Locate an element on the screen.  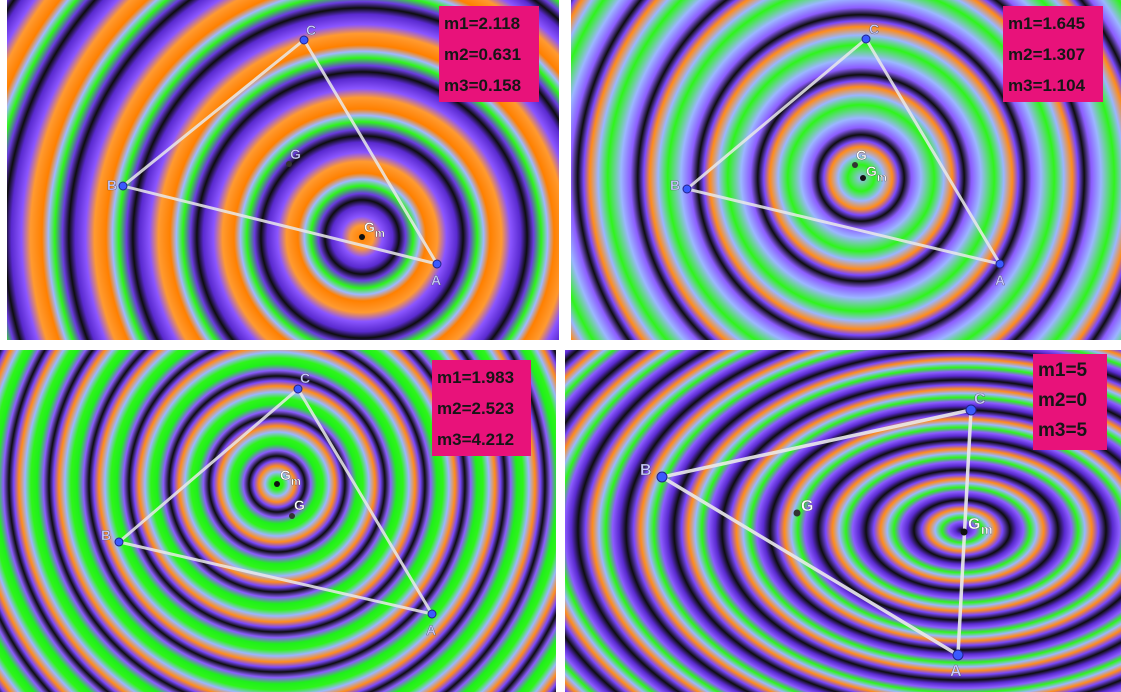
mass-m2: m2=1.307 is located at coordinates (1047, 54).